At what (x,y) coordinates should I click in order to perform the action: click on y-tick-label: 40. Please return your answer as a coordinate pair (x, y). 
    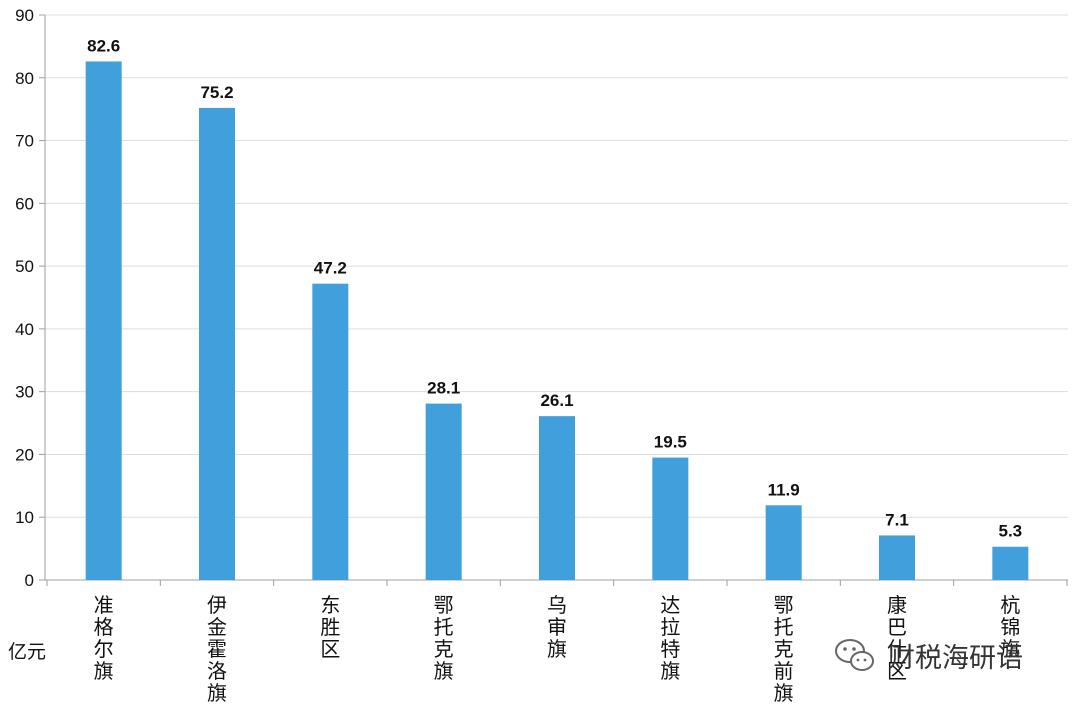
    Looking at the image, I should click on (24, 329).